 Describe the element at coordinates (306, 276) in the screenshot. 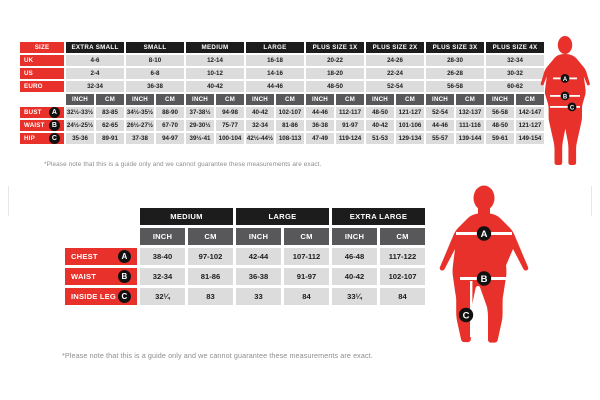

I see `mens-waist-3: 91-97` at that location.